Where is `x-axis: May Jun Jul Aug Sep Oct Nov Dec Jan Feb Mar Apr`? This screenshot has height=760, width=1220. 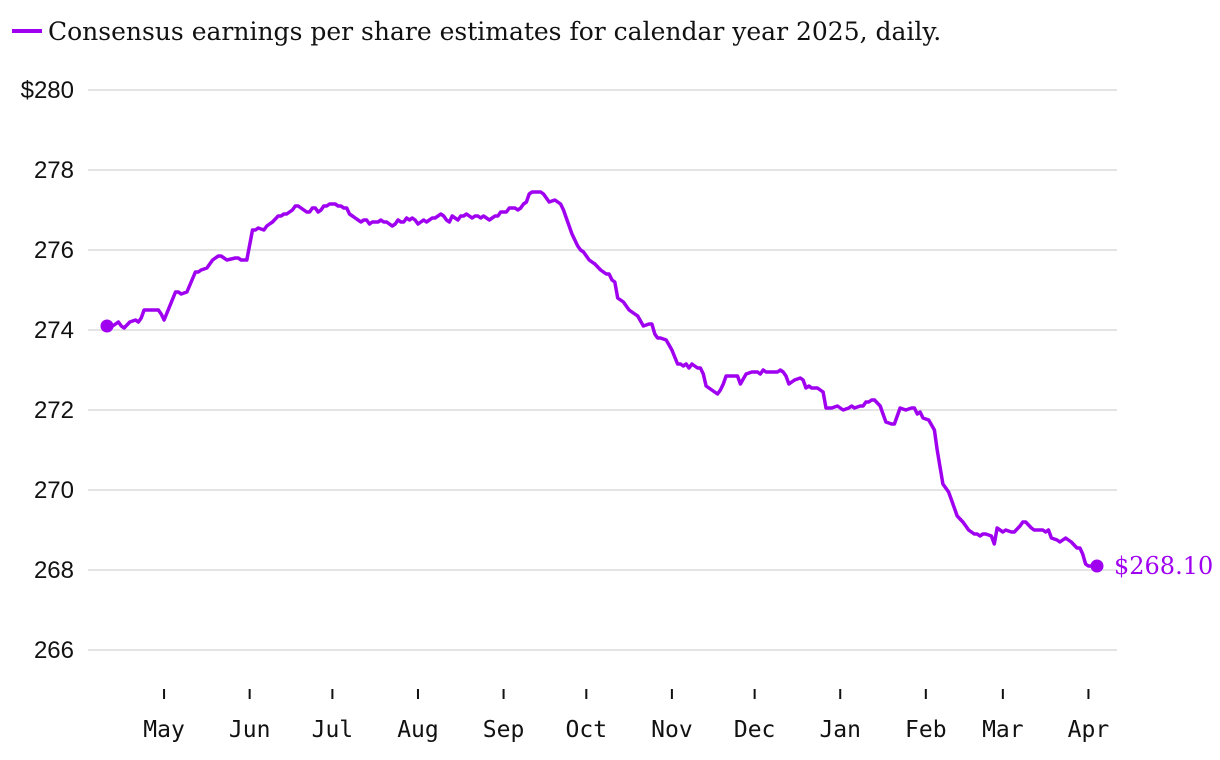 x-axis: May Jun Jul Aug Sep Oct Nov Dec Jan Feb Mar Apr is located at coordinates (626, 716).